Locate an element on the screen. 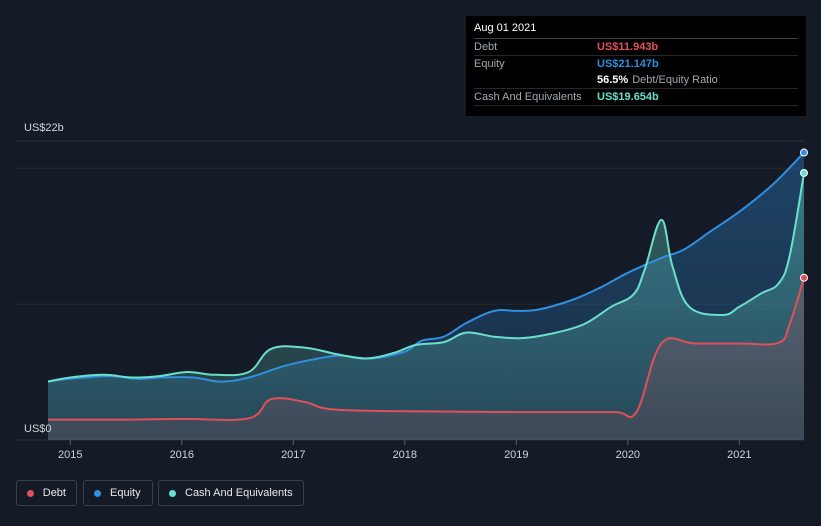 The width and height of the screenshot is (821, 526). legend-cash-label: Cash And Equivalents is located at coordinates (239, 493).